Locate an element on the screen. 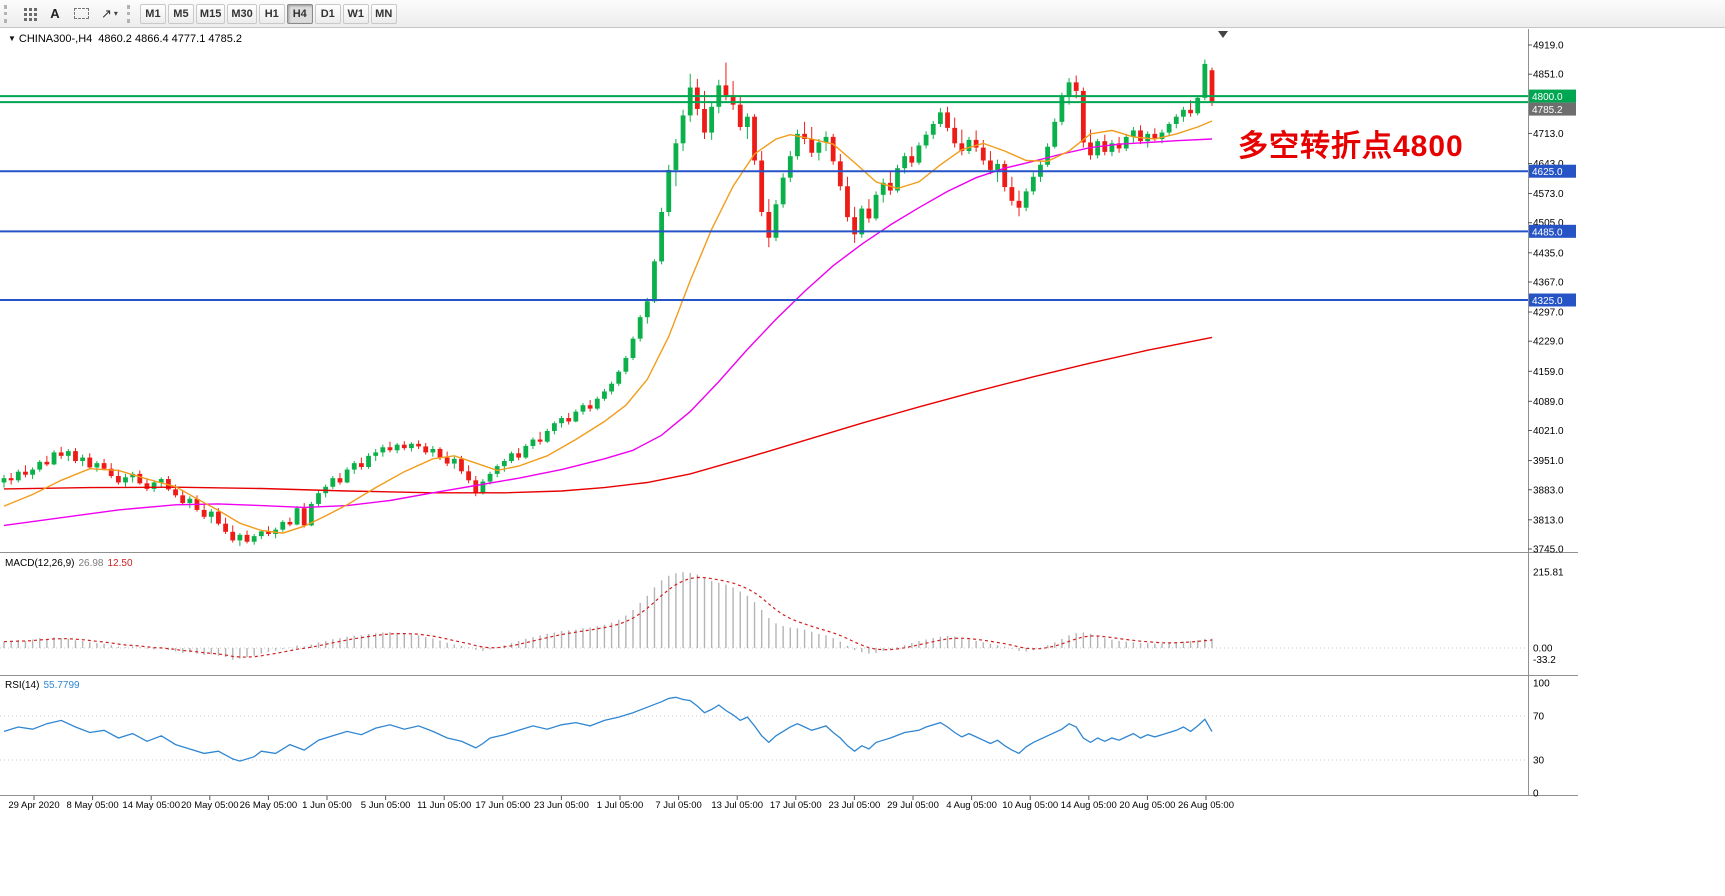 Image resolution: width=1725 pixels, height=896 pixels. macd-name: MACD(12,26,9) is located at coordinates (40, 563).